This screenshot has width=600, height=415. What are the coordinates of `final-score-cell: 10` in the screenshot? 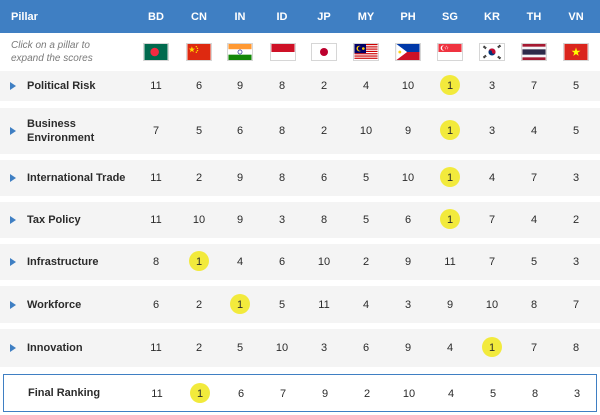 It's located at (409, 394).